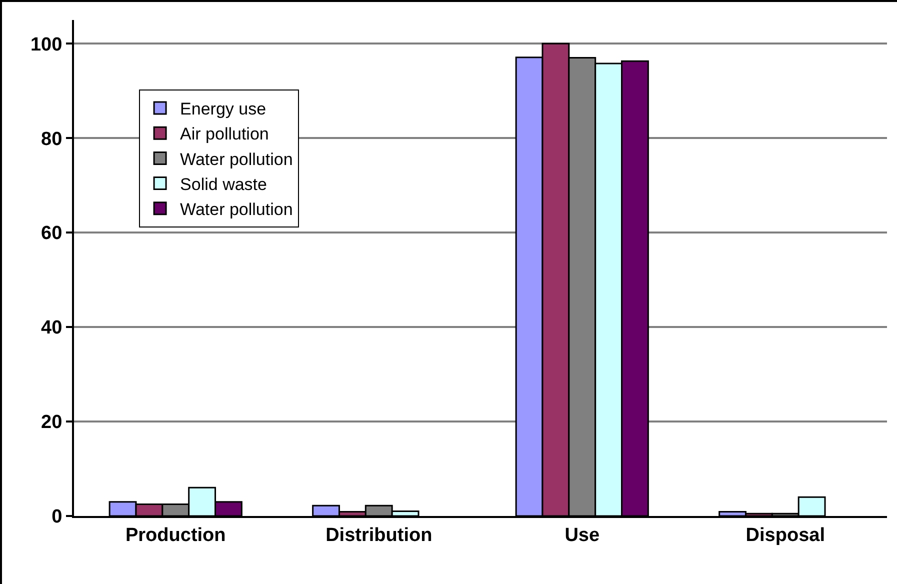  I want to click on y-tick-label: 80, so click(51, 139).